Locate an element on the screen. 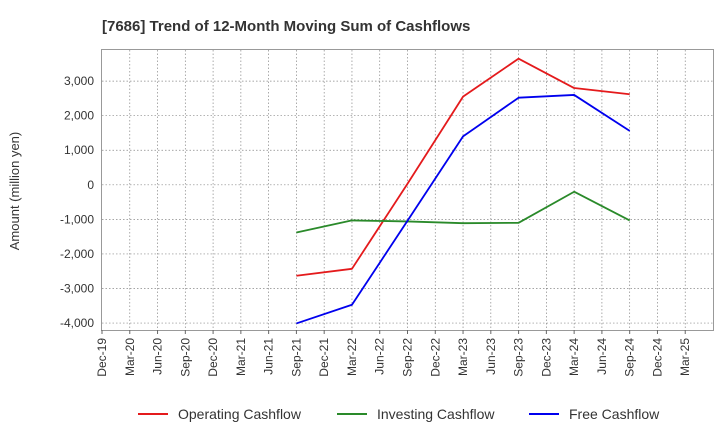 This screenshot has height=440, width=720. y-axis-label: Amount (million yen) is located at coordinates (14, 191).